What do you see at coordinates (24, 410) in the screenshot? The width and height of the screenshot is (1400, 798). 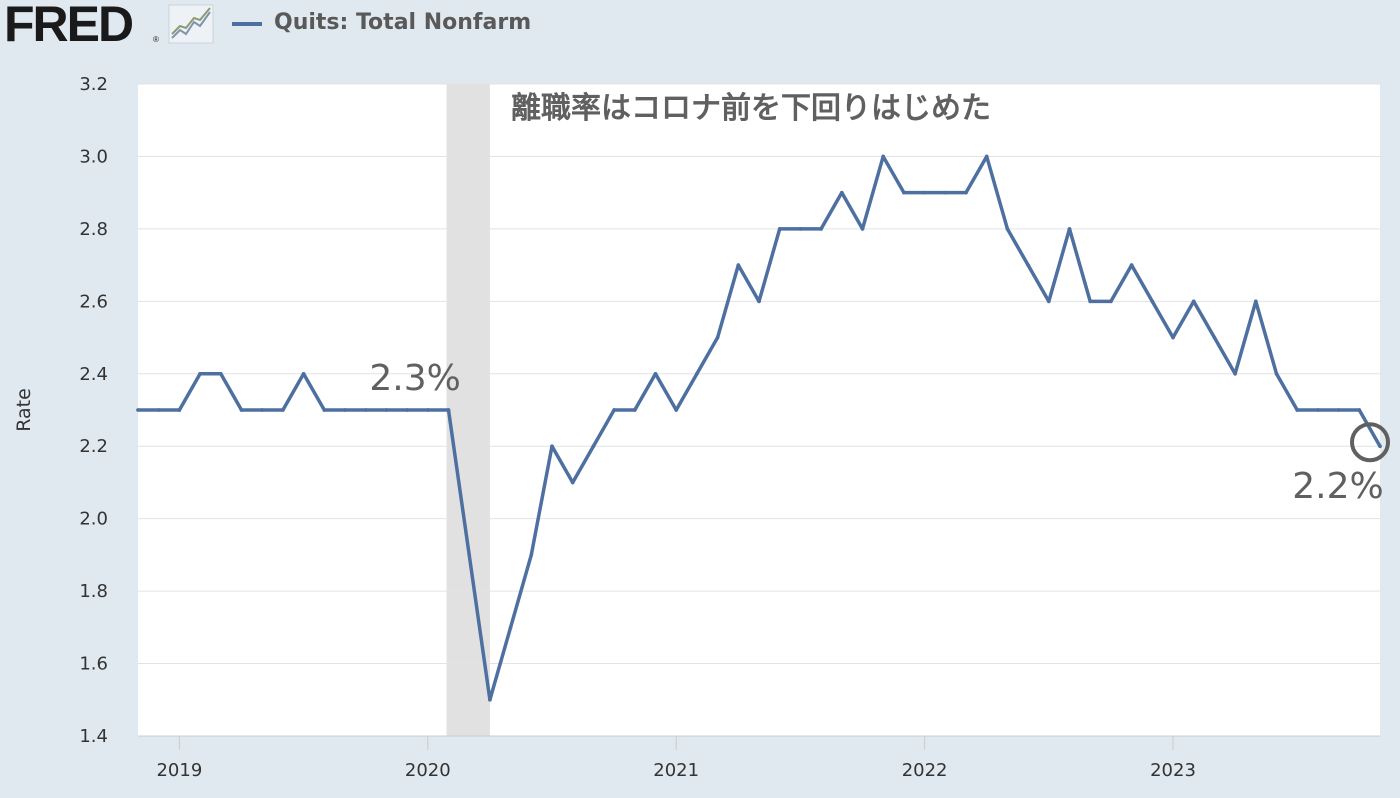 I see `y-axis-label: Rate` at bounding box center [24, 410].